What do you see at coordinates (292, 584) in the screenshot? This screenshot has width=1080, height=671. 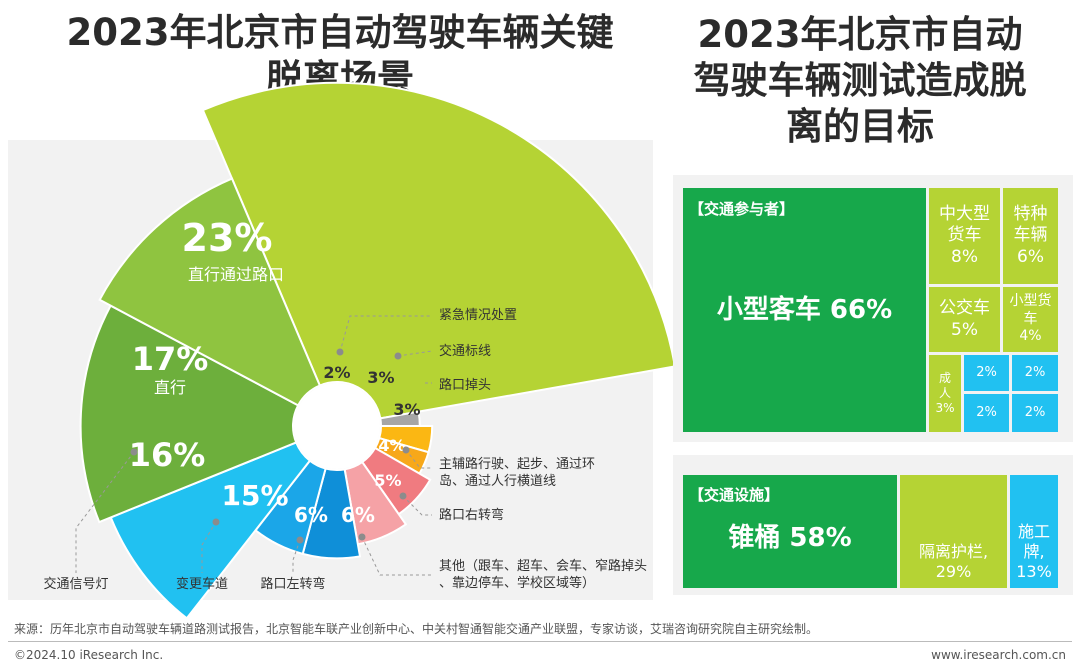 I see `rose-slice-label: 路口左转弯` at bounding box center [292, 584].